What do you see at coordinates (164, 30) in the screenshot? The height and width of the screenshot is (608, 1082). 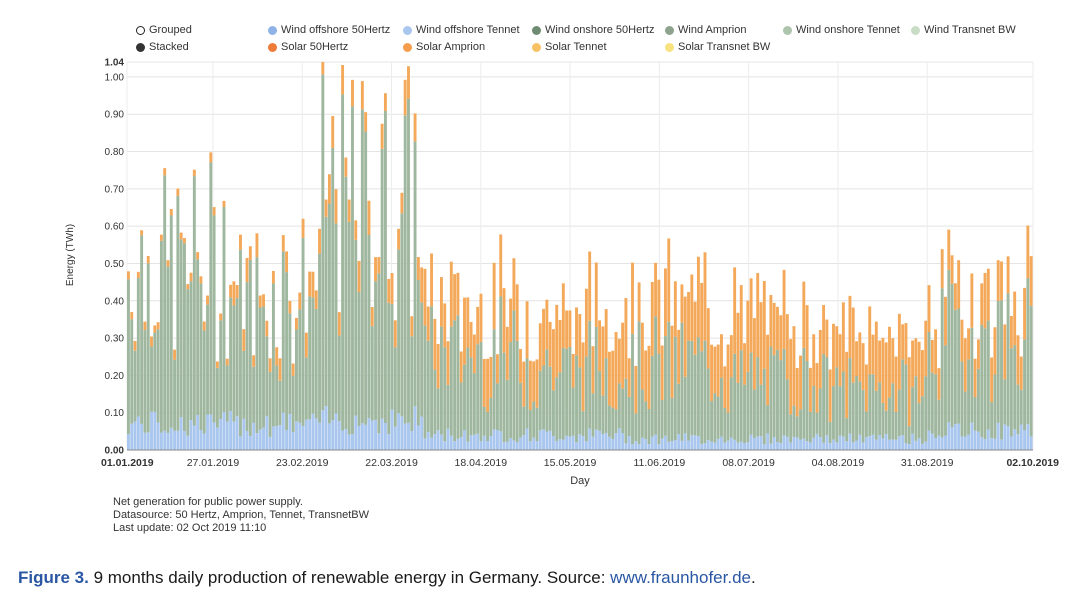 I see `legend-grouped: Grouped` at bounding box center [164, 30].